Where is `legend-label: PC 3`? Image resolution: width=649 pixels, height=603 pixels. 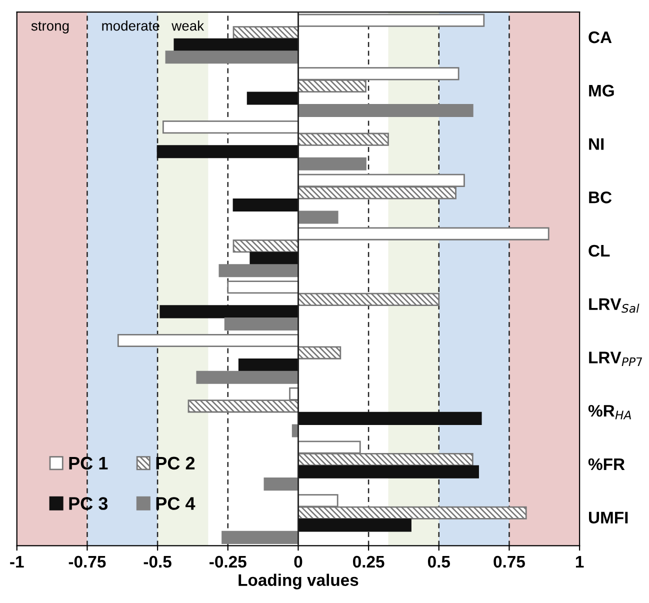 legend-label: PC 3 is located at coordinates (88, 503).